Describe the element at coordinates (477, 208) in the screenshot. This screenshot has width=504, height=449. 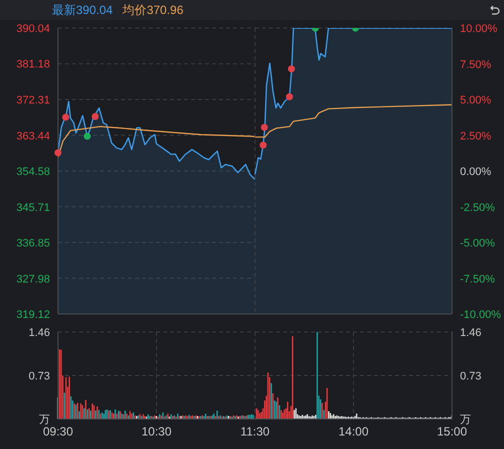
I see `text: -2.50%` at that location.